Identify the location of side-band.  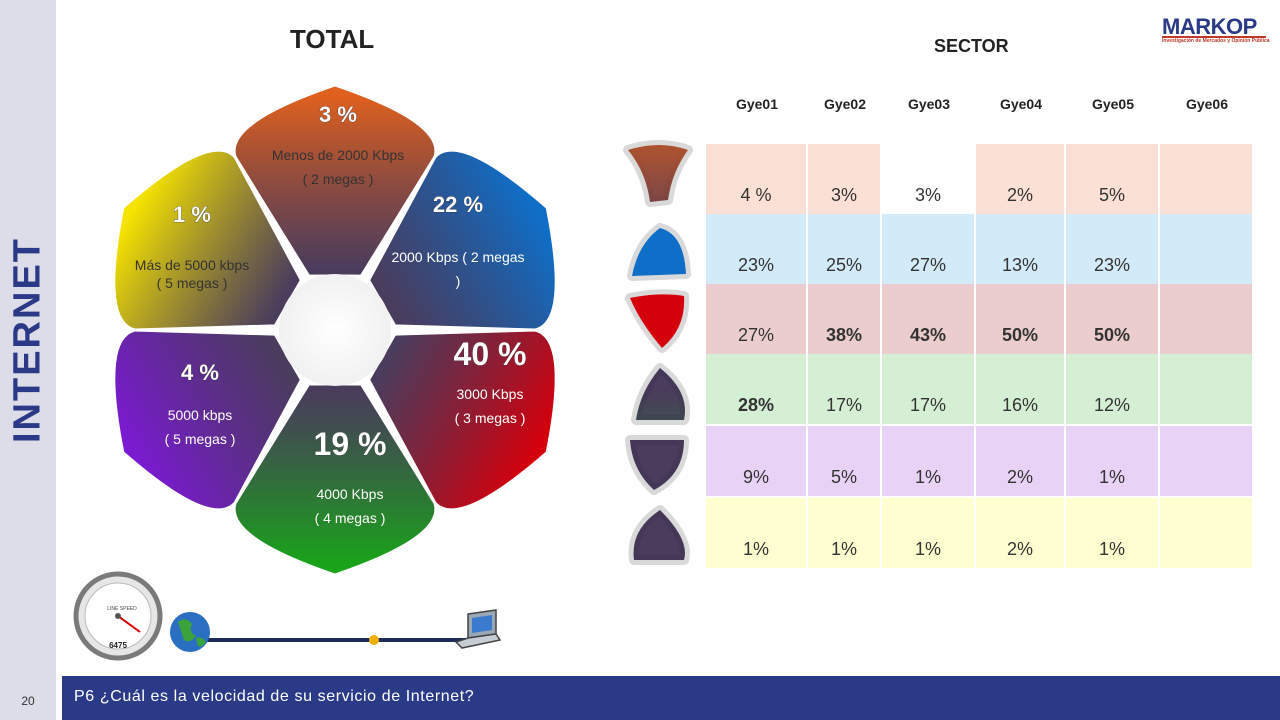
(28, 360).